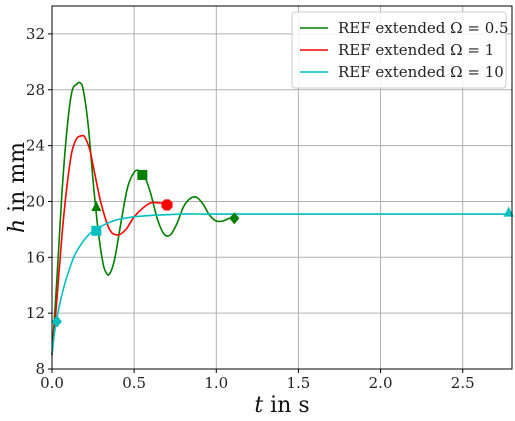 This screenshot has height=421, width=515. I want to click on x-axis-ticks: 0.0 0.5 1.0 1.5 2.0 2.5, so click(257, 380).